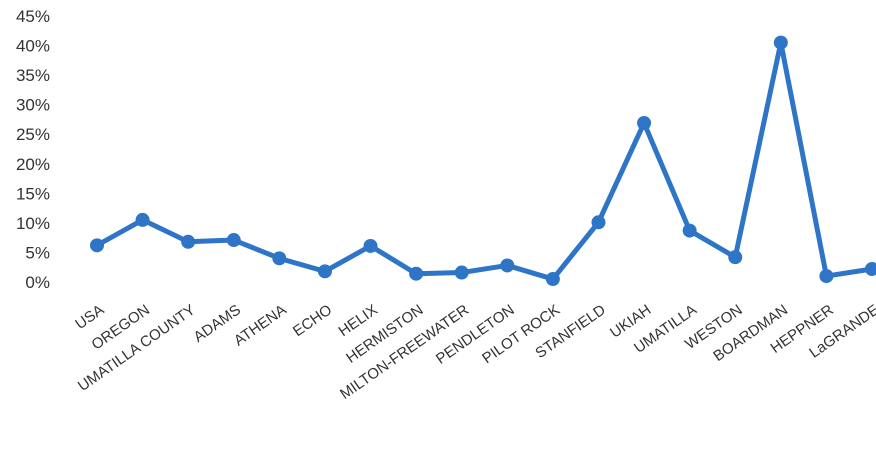  What do you see at coordinates (33, 193) in the screenshot?
I see `y-tick-label: 15%` at bounding box center [33, 193].